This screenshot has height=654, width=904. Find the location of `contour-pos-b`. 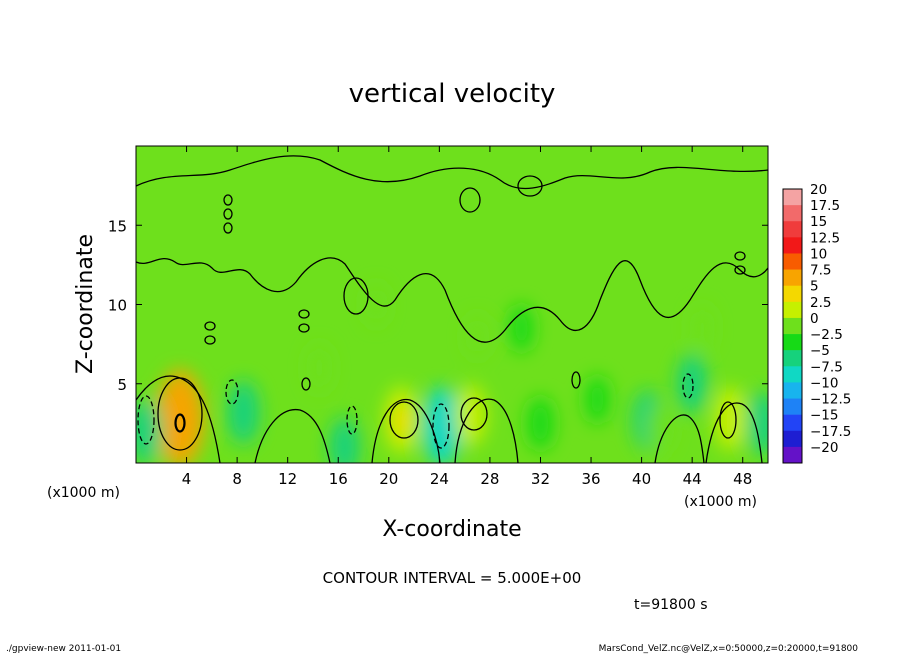

contour-pos-b is located at coordinates (404, 420).